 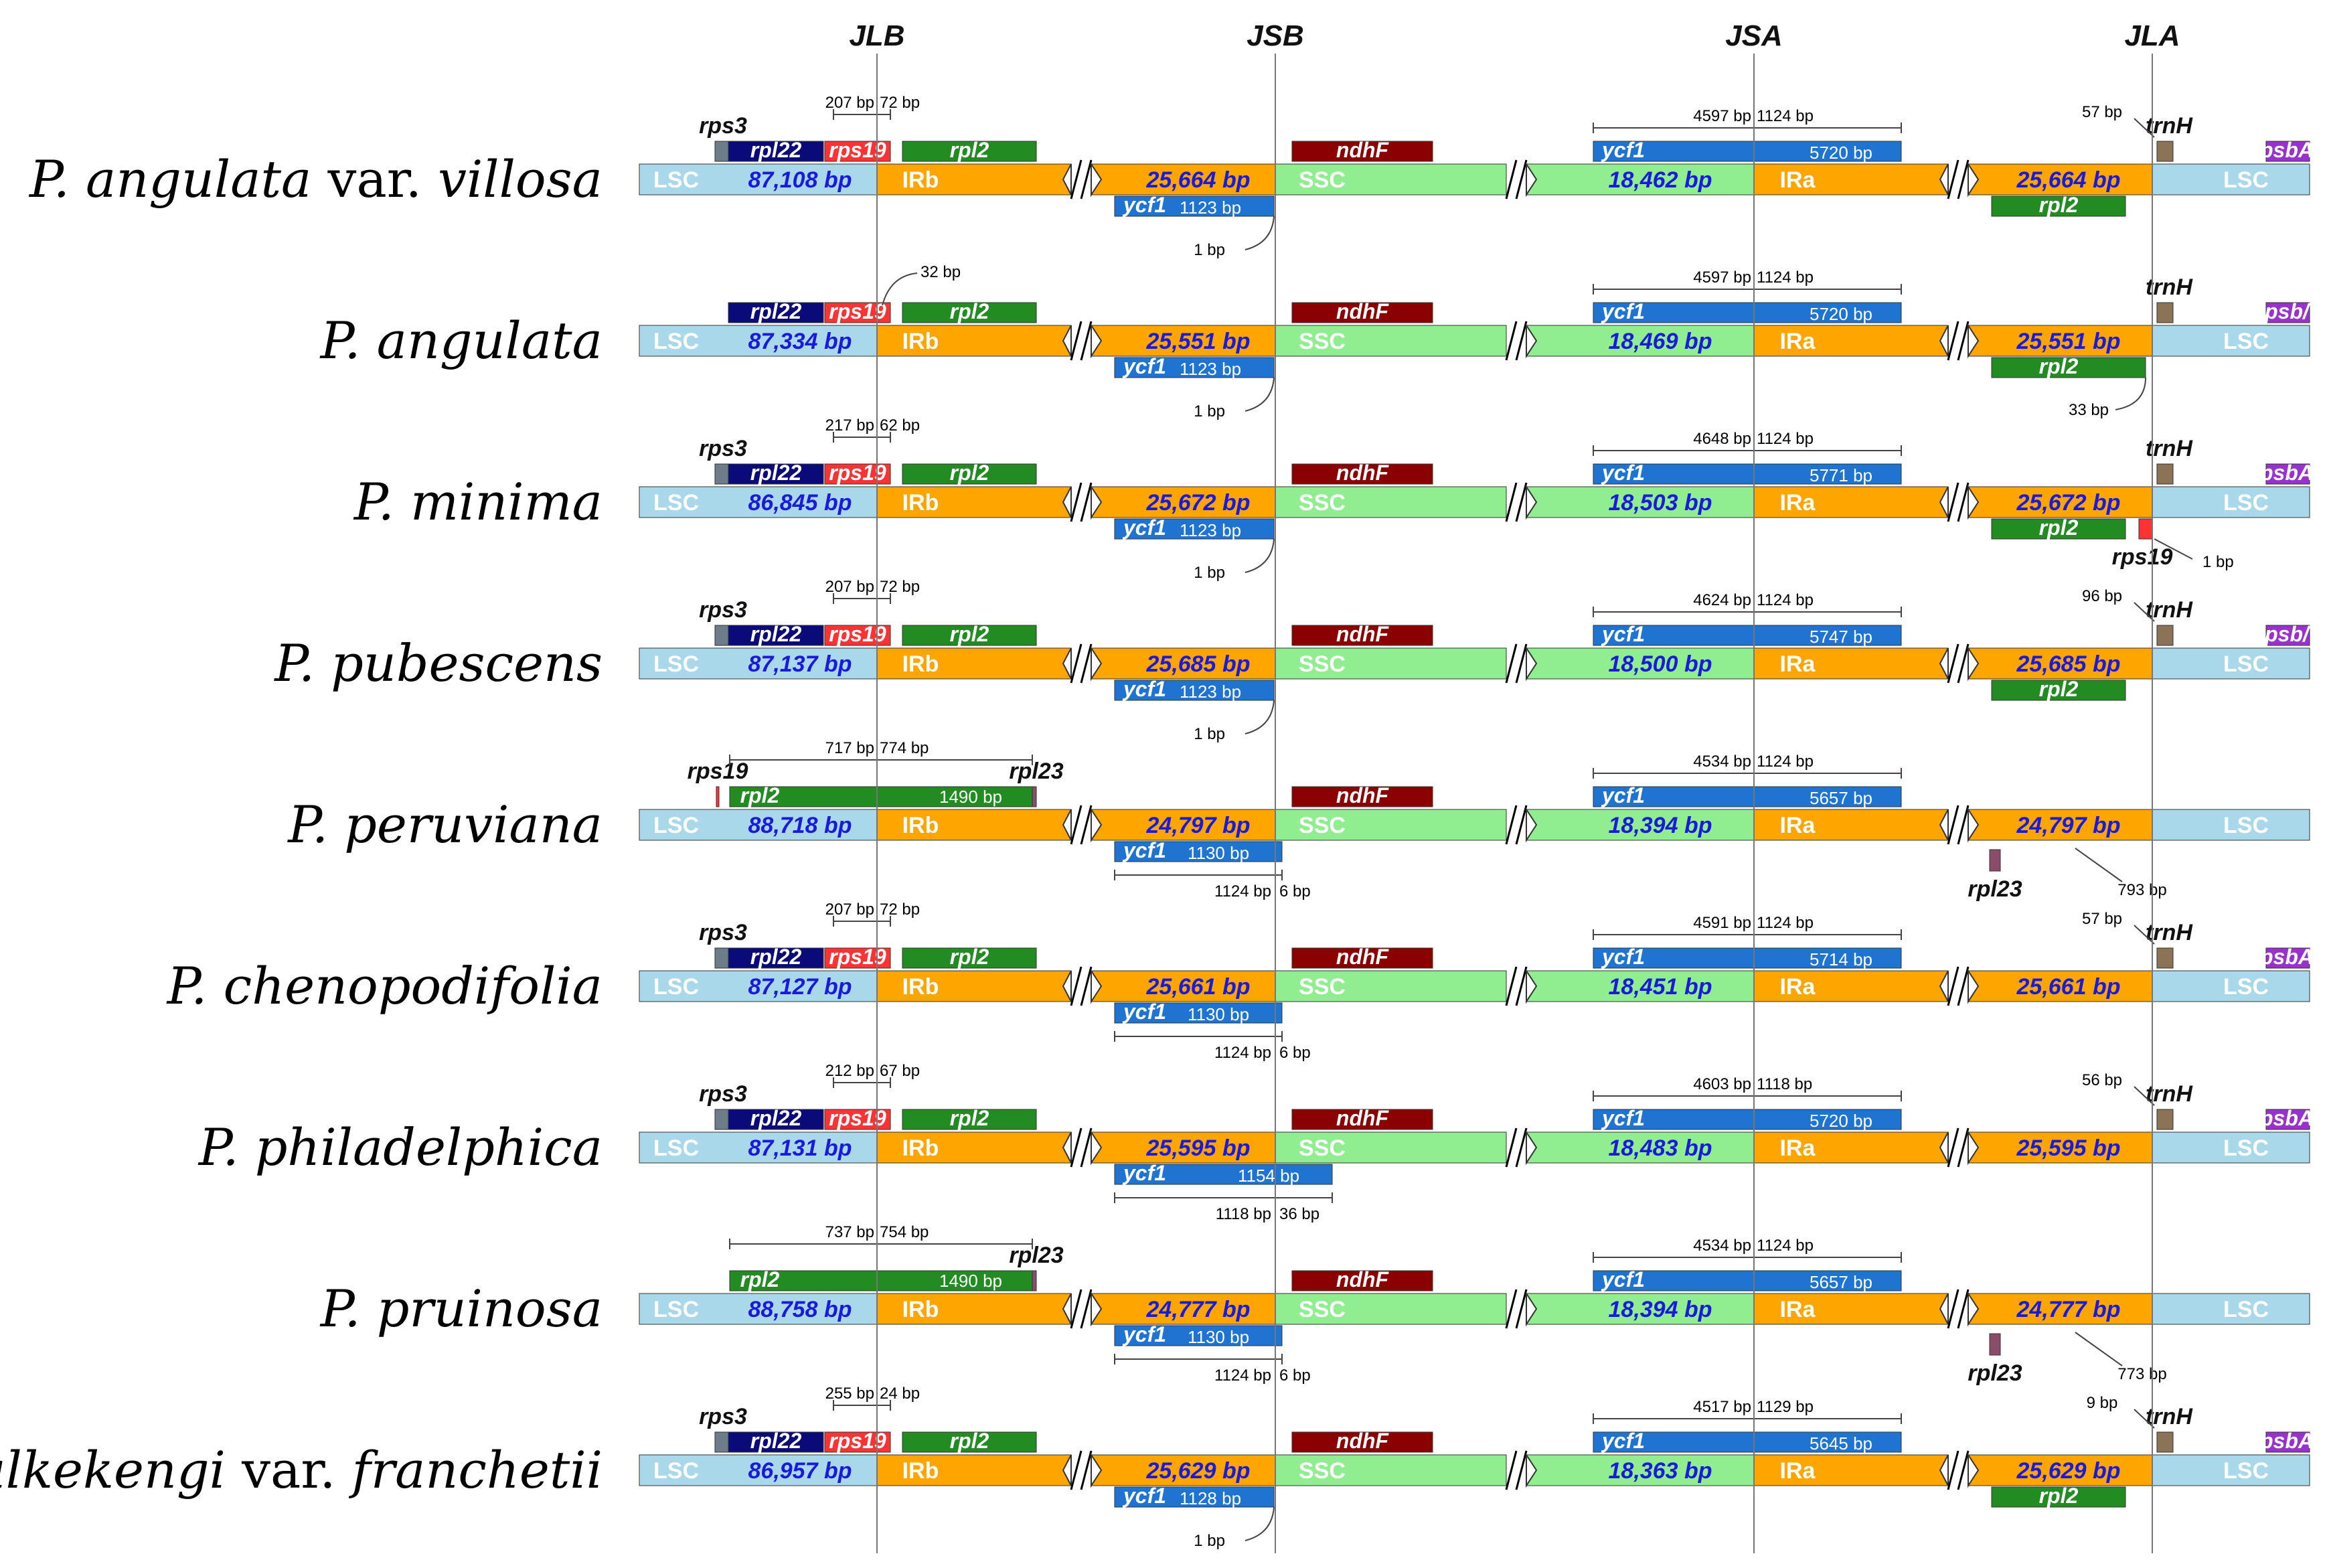 I want to click on jlb-right-bp: 62 bp, so click(x=900, y=425).